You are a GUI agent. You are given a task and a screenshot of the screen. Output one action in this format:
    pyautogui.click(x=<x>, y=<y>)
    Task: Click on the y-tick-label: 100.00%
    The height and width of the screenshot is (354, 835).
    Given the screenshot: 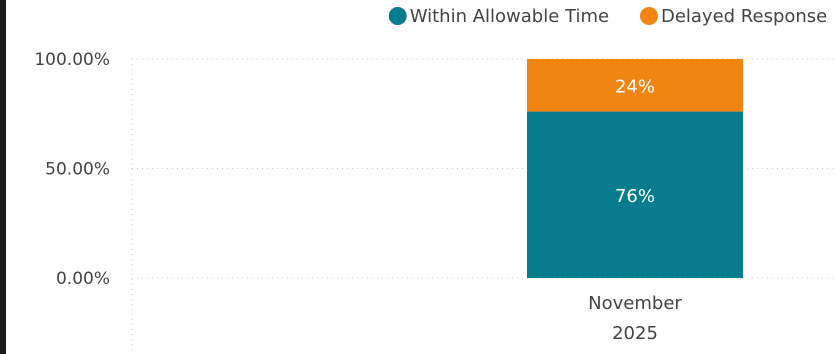 What is the action you would take?
    pyautogui.click(x=72, y=60)
    